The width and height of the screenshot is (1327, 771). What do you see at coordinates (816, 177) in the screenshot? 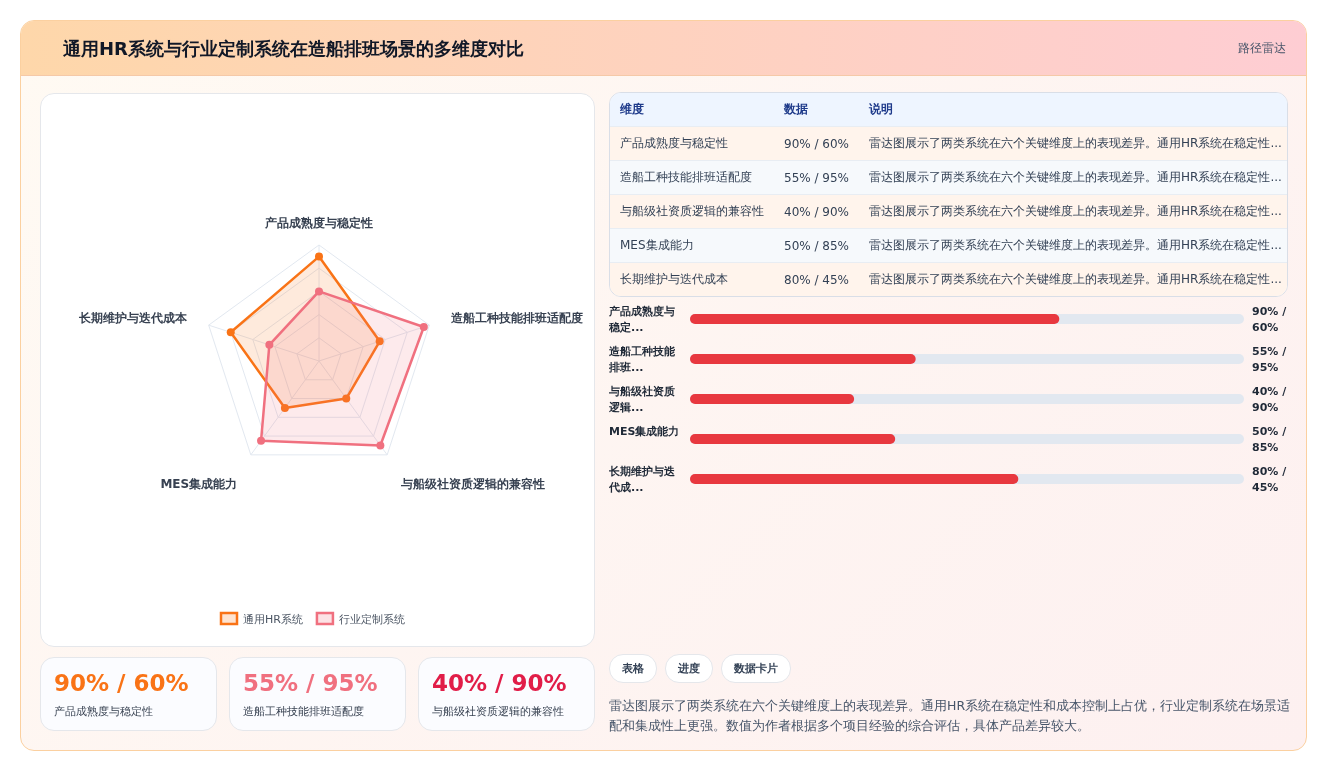
I see `table-cell: 55% / 95%` at bounding box center [816, 177].